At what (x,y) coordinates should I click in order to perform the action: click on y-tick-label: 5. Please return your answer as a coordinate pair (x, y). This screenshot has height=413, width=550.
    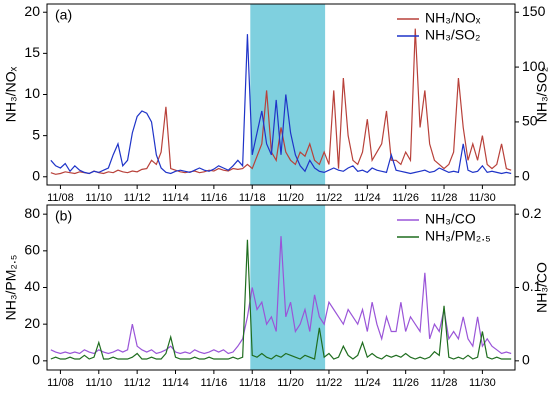
    Looking at the image, I should click on (36, 134).